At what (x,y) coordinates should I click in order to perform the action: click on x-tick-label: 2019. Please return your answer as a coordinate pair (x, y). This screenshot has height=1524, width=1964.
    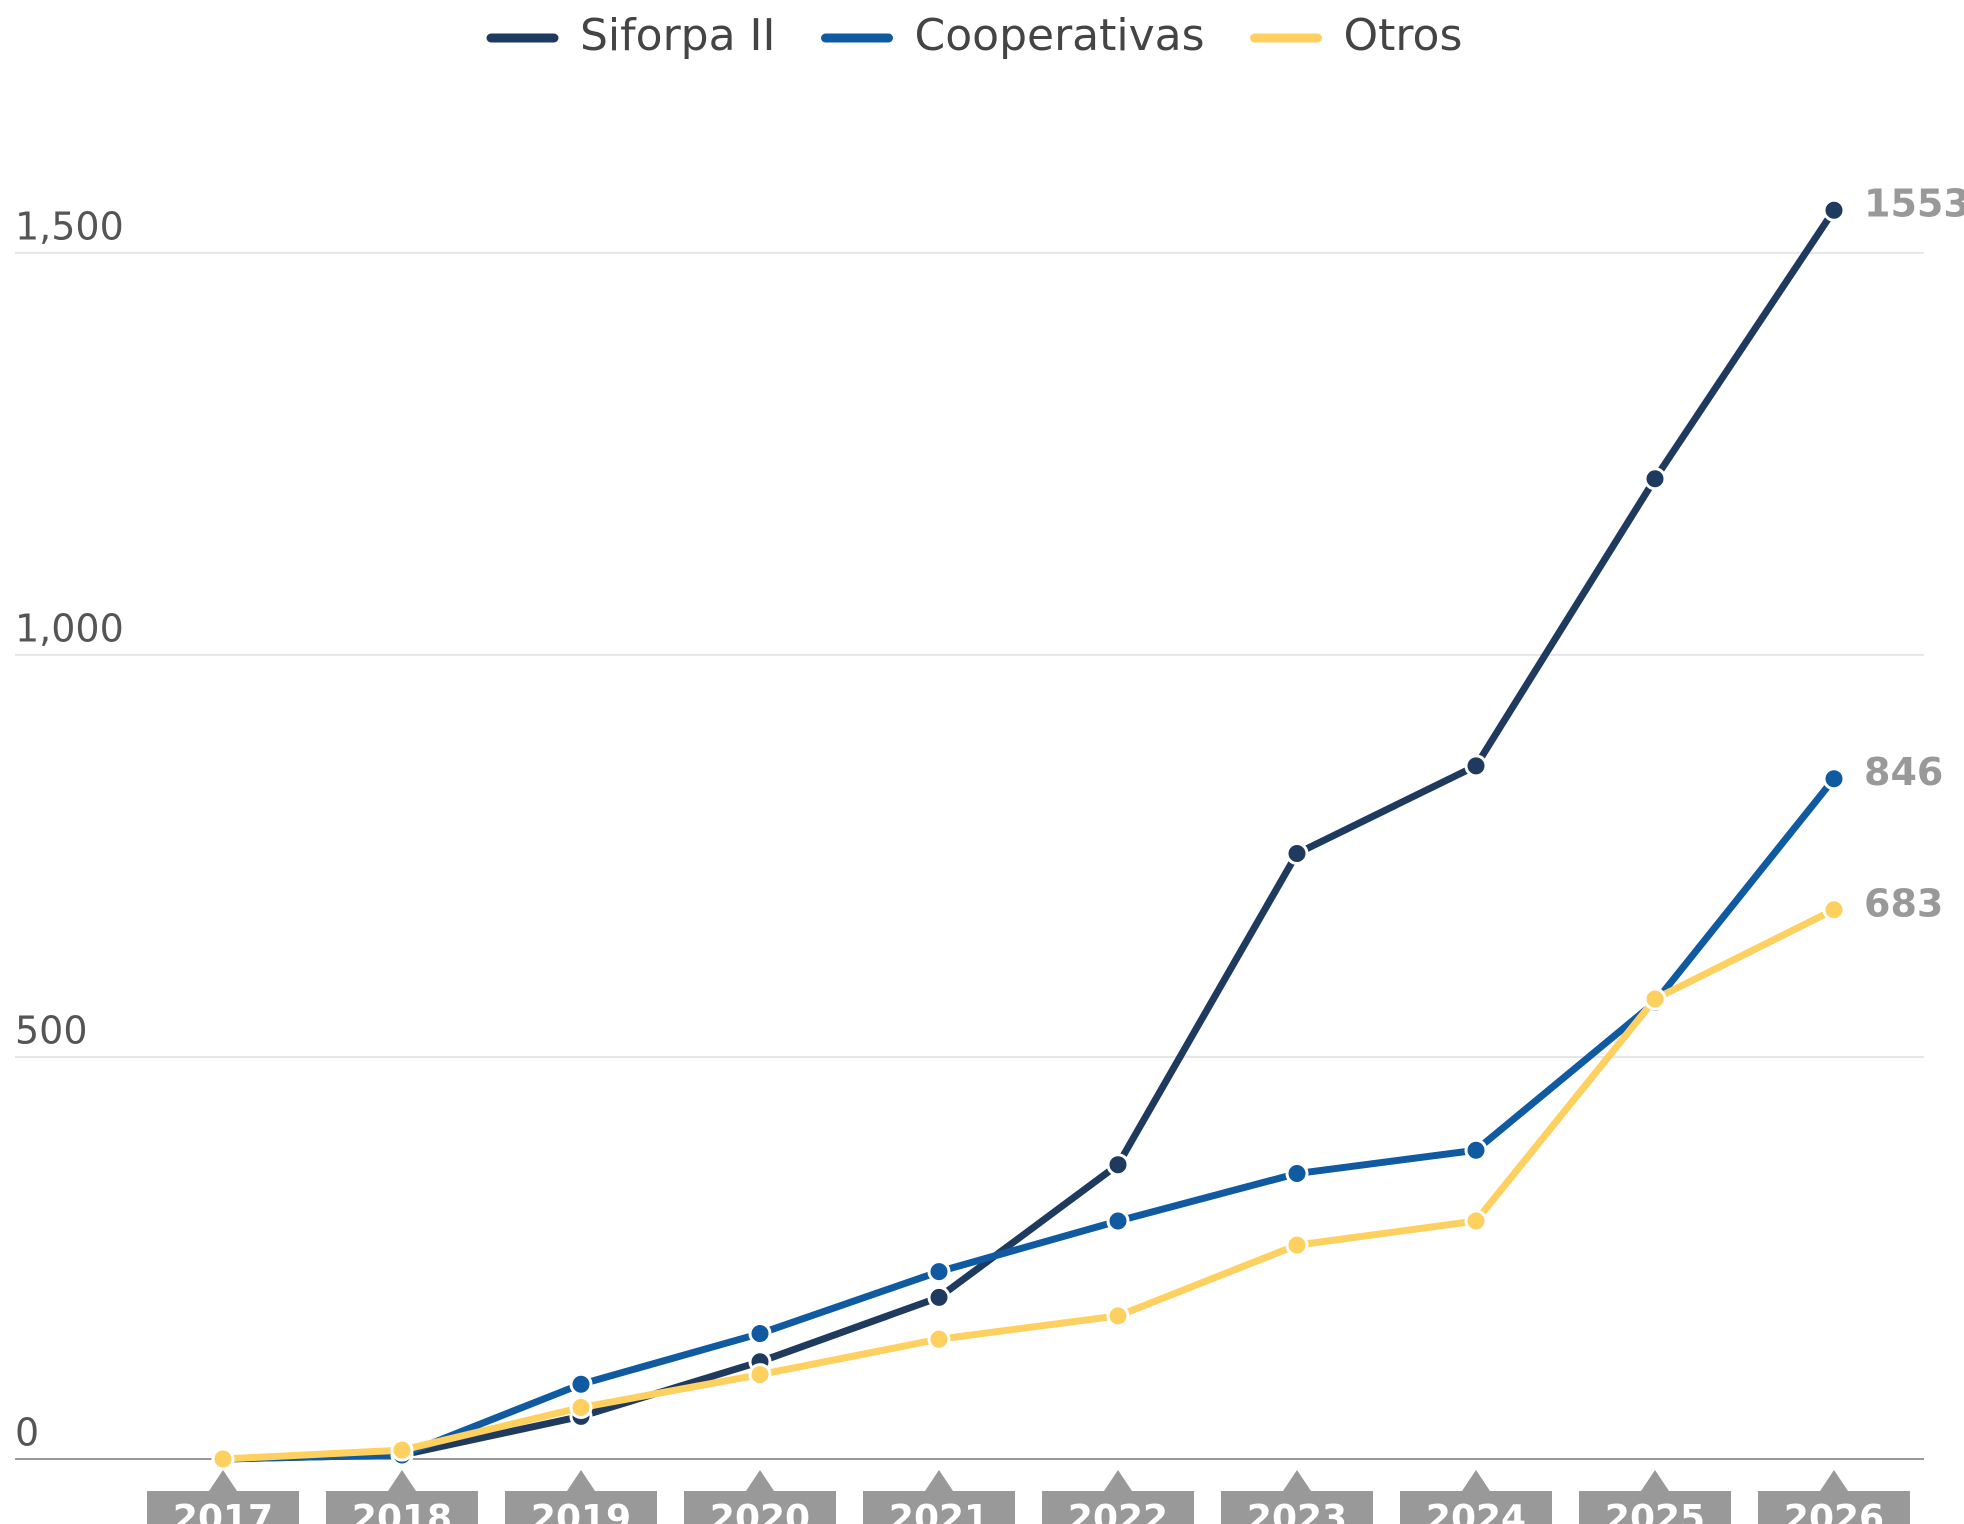
    Looking at the image, I should click on (581, 1511).